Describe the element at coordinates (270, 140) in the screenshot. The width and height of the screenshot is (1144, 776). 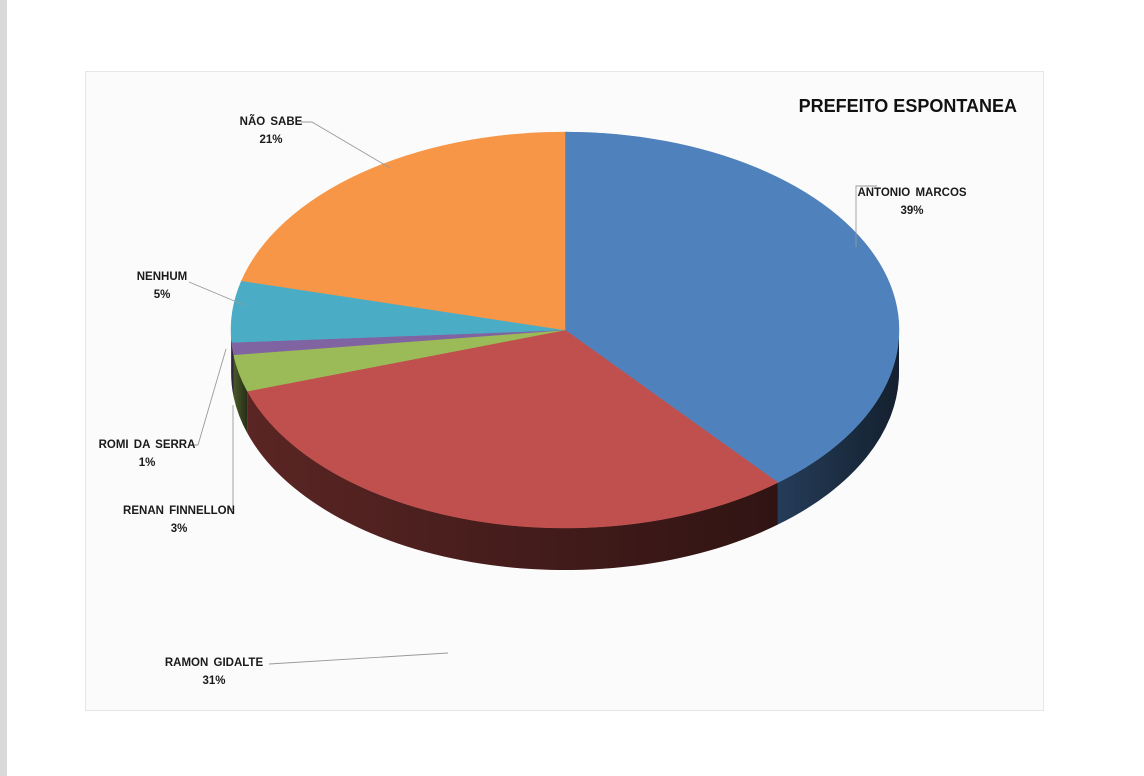
I see `slice-value-label-5: 21%` at that location.